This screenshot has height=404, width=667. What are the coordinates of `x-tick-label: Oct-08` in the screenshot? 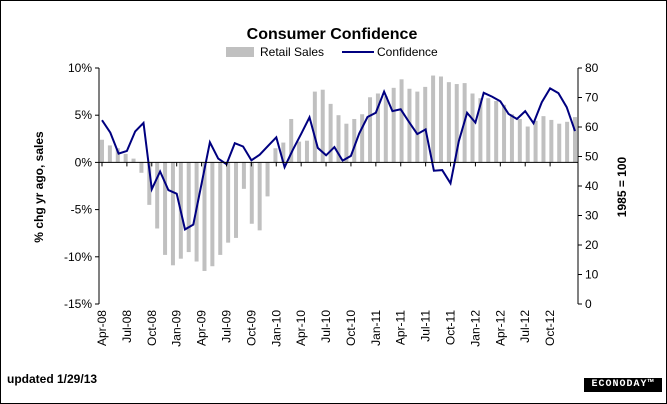 It's located at (152, 328).